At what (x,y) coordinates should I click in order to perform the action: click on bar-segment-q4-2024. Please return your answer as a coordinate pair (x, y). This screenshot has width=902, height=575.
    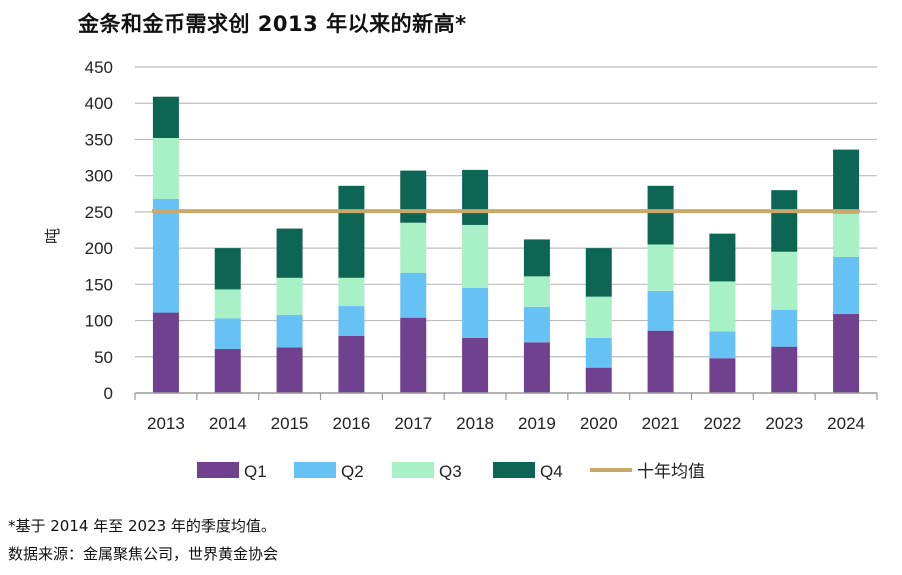
    Looking at the image, I should click on (846, 181).